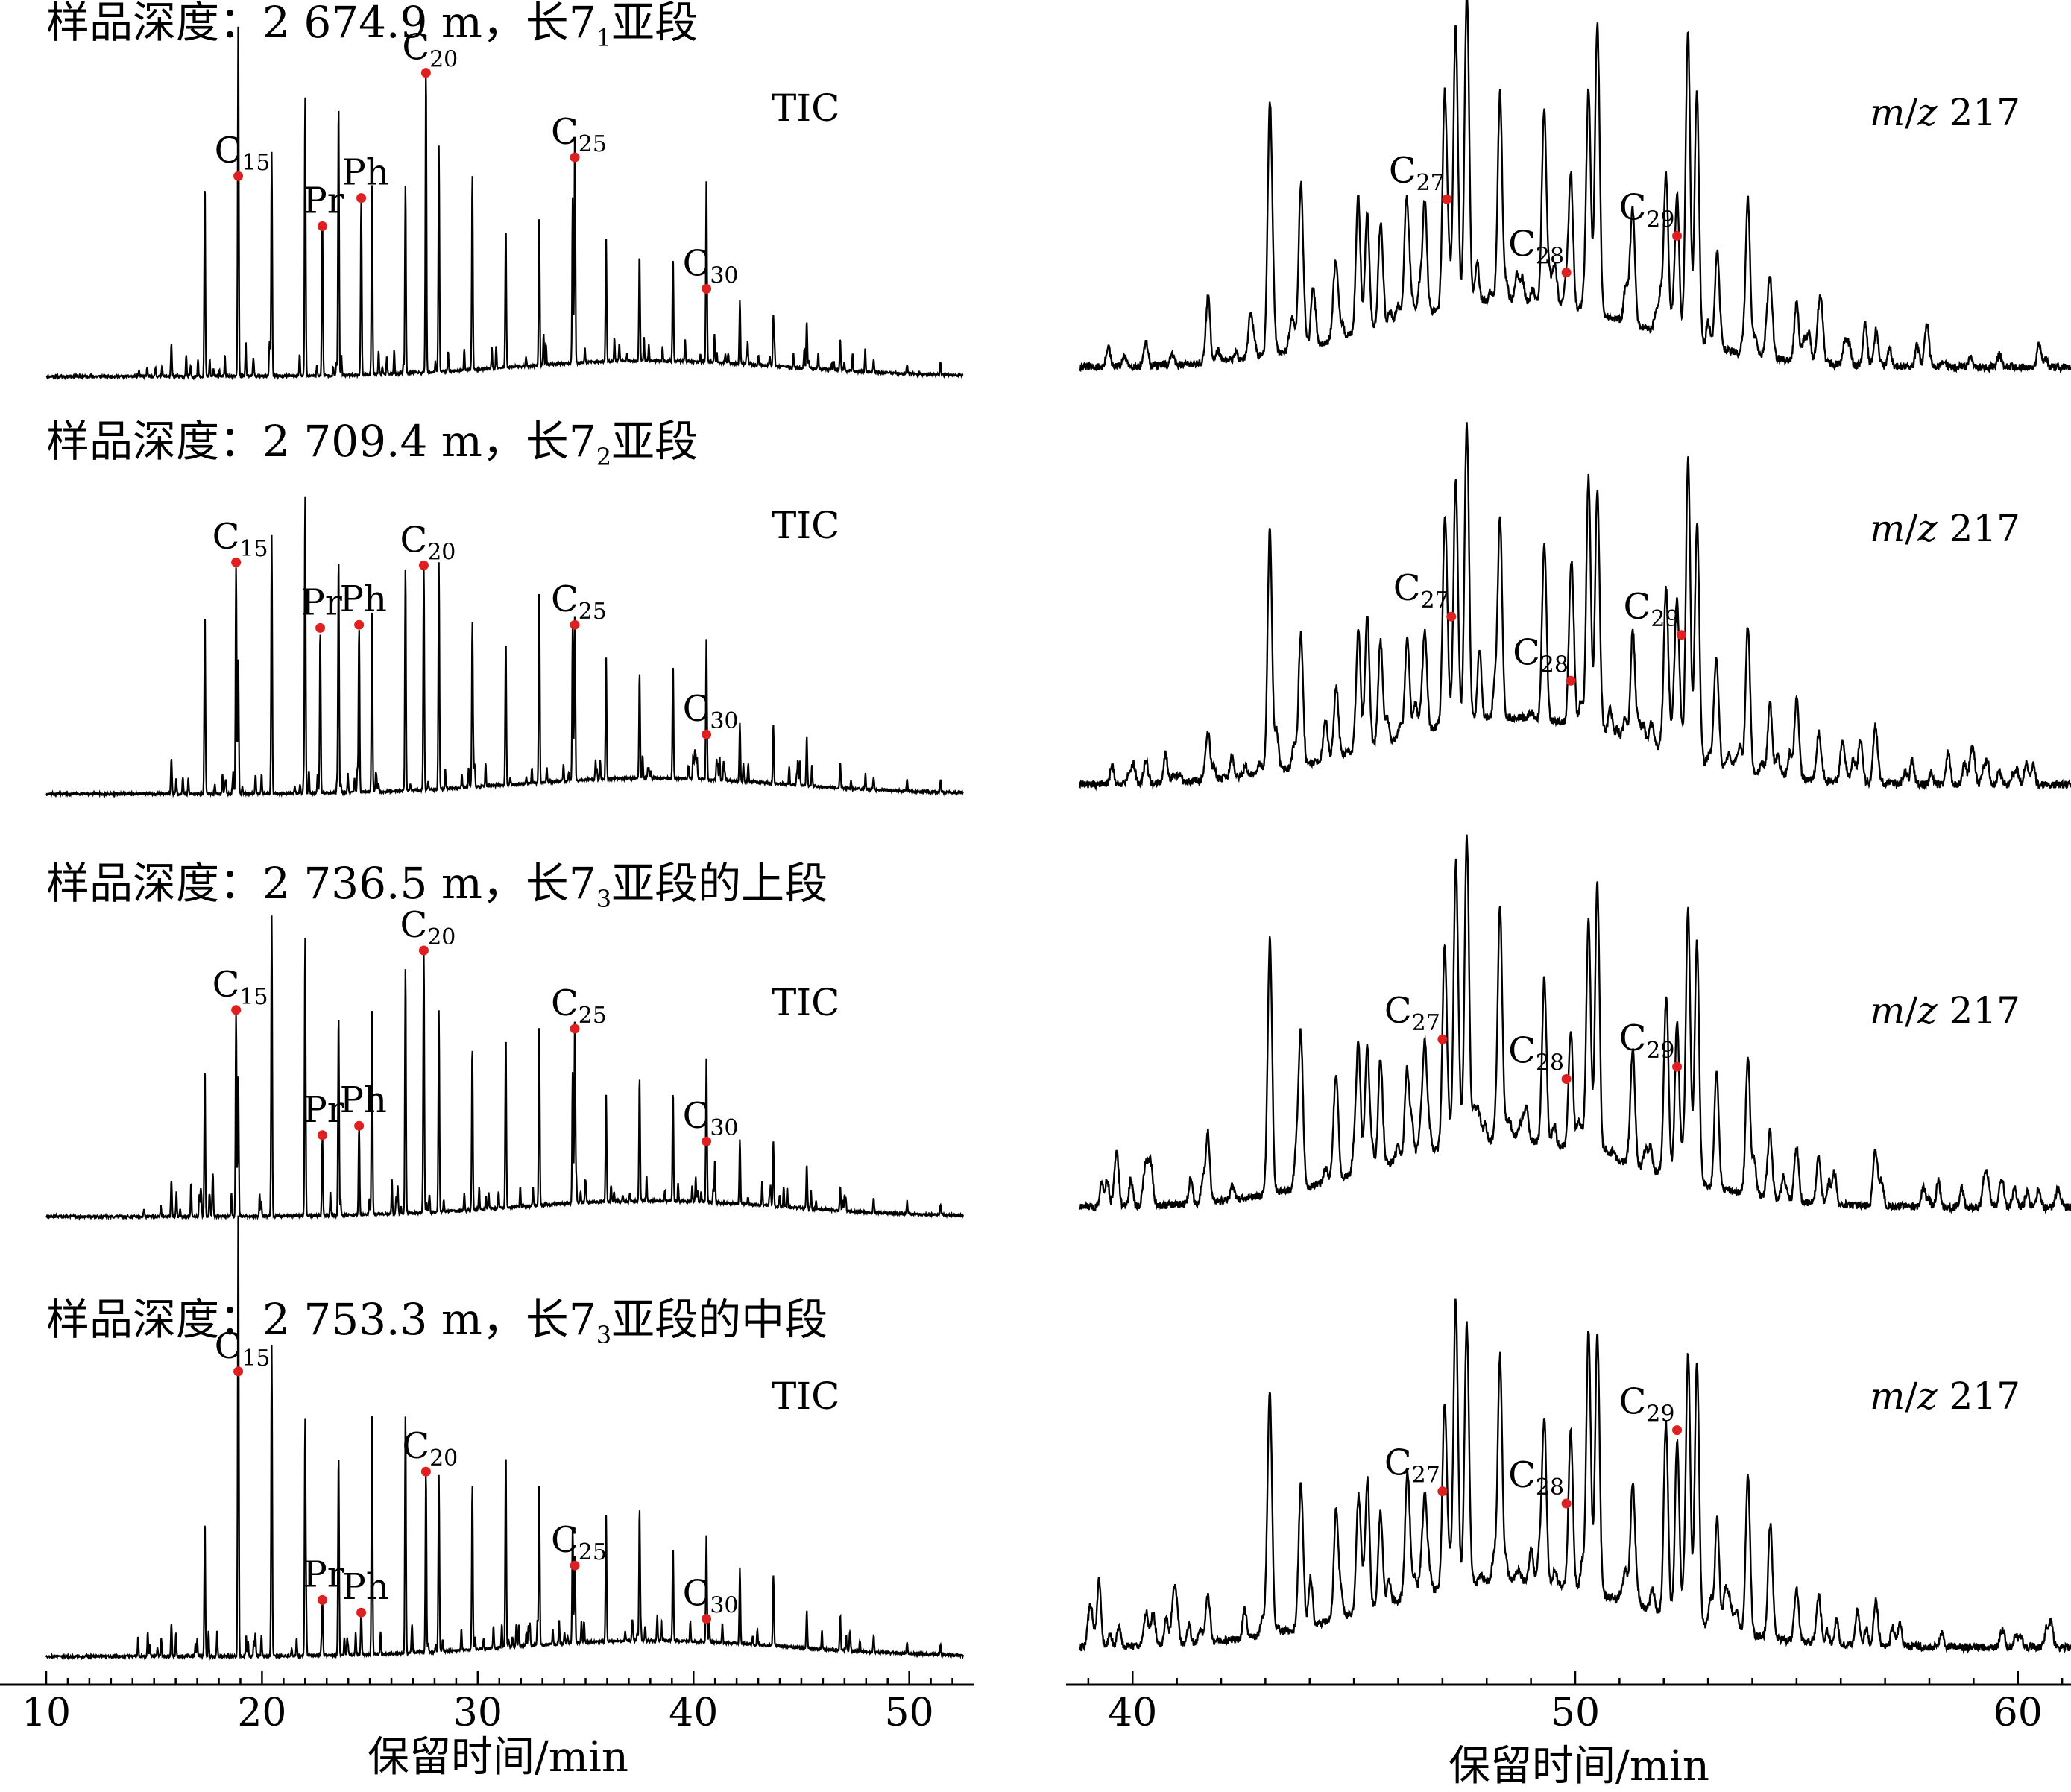 This screenshot has width=2071, height=1792. Describe the element at coordinates (1541, 654) in the screenshot. I see `peak-label: C28` at that location.